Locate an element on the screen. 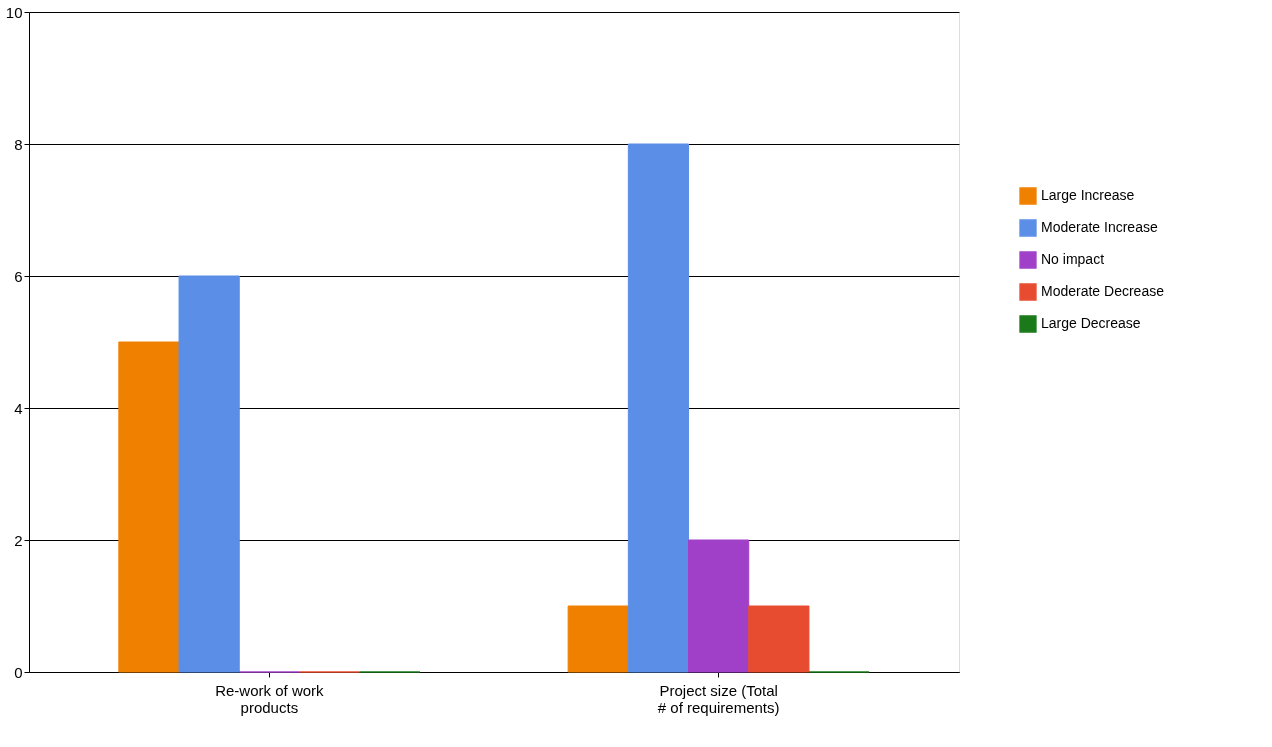 The image size is (1272, 747). legend-label: No impact is located at coordinates (1073, 259).